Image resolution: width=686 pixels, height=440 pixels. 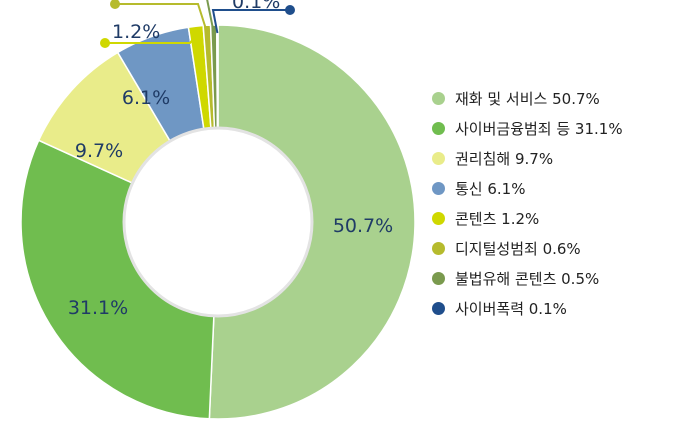 I want to click on data-label-8: 0.1%, so click(x=256, y=6).